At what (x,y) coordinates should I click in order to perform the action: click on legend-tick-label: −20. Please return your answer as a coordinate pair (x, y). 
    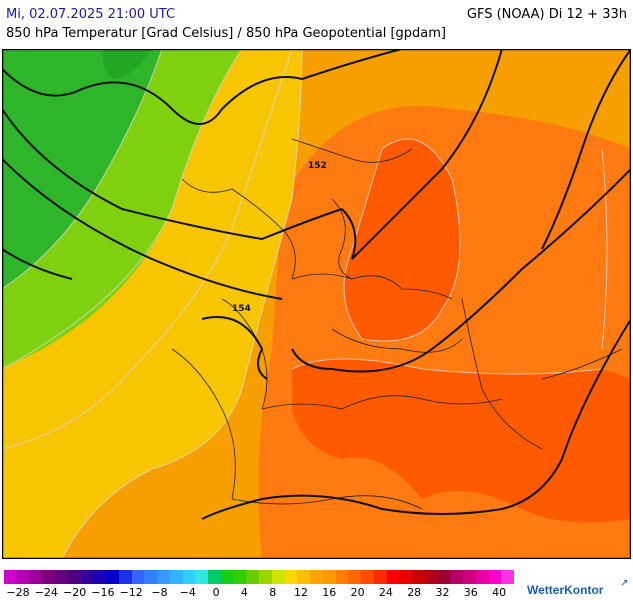
    Looking at the image, I should click on (74, 592).